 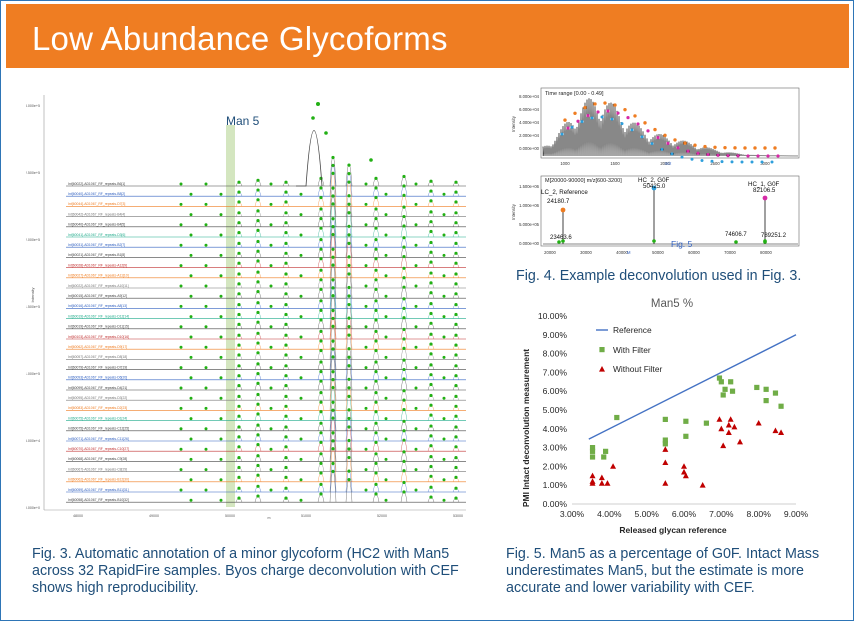 I want to click on top-x-tick: 1000, so click(x=565, y=163).